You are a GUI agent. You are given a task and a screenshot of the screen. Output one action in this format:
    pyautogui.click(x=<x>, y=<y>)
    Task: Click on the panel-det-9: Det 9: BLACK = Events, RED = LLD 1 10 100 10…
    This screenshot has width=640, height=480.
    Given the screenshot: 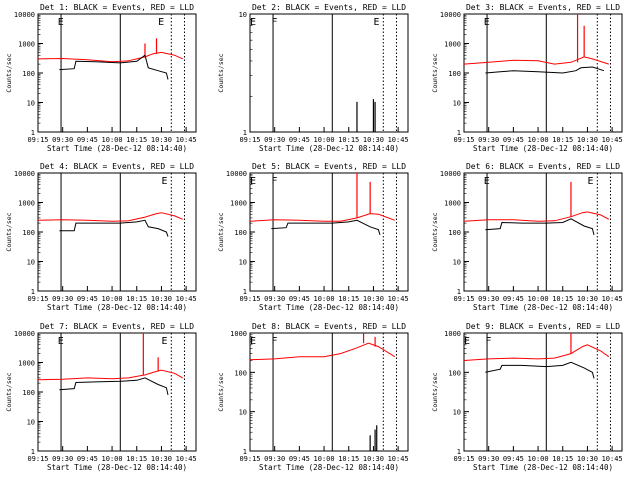 What is the action you would take?
    pyautogui.click(x=527, y=397)
    